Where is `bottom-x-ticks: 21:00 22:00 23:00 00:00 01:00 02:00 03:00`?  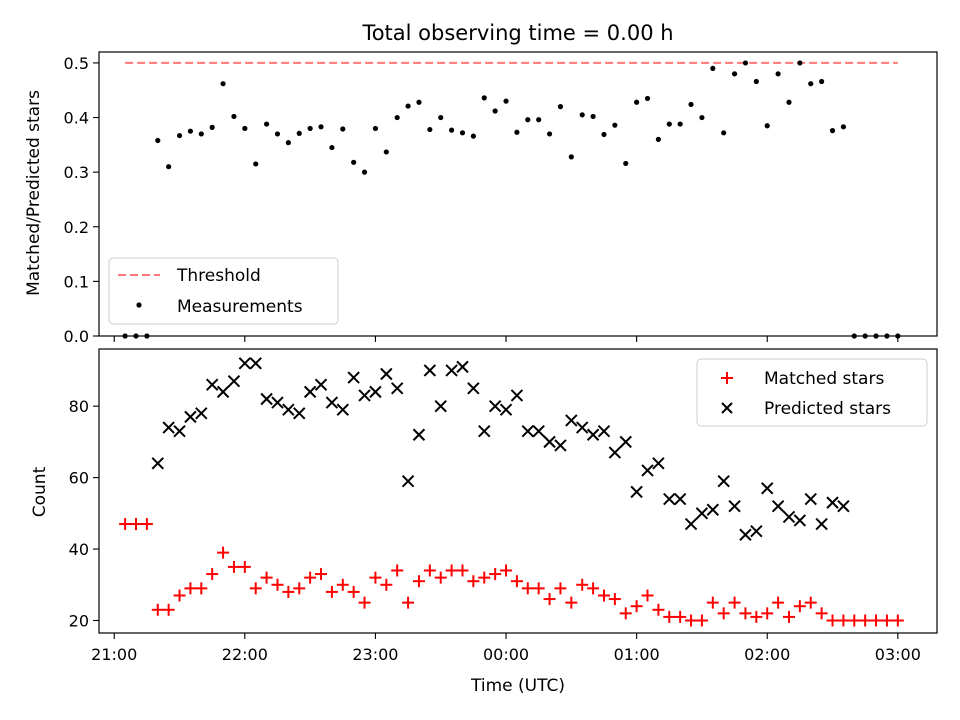
bottom-x-ticks: 21:00 22:00 23:00 00:00 01:00 02:00 03:00 is located at coordinates (506, 648).